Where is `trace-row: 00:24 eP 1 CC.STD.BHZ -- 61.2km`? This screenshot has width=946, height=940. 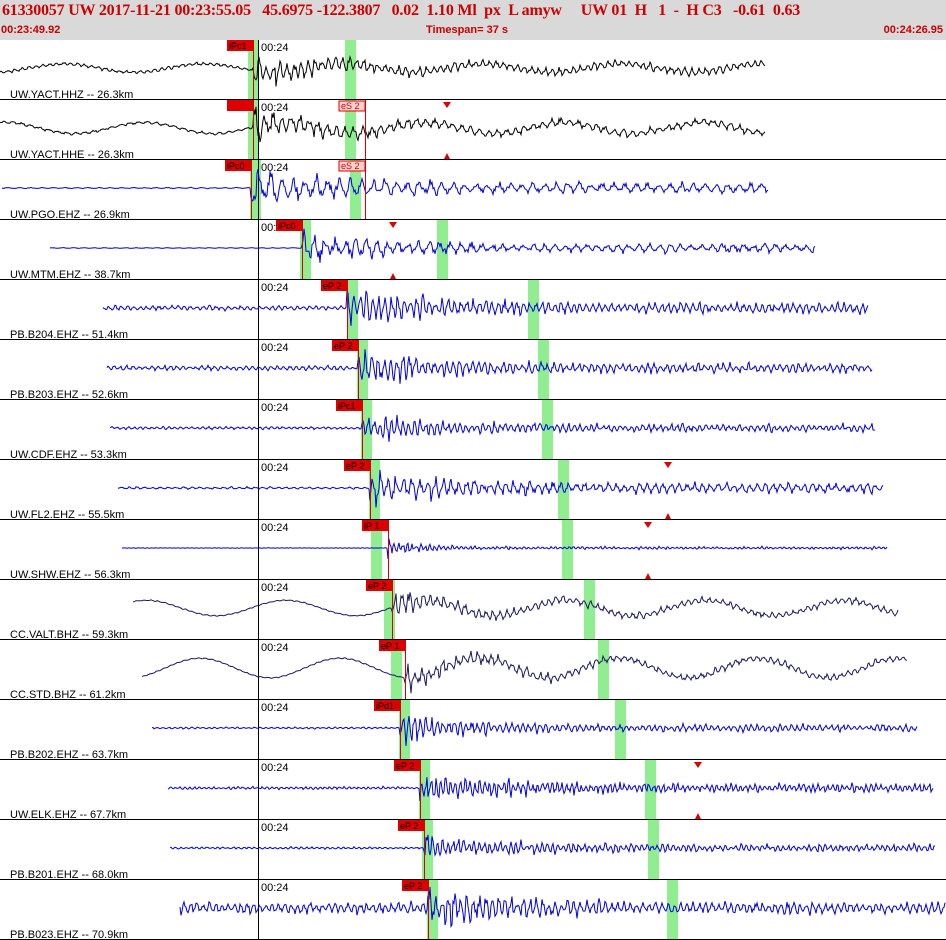 trace-row: 00:24 eP 1 CC.STD.BHZ -- 61.2km is located at coordinates (473, 670).